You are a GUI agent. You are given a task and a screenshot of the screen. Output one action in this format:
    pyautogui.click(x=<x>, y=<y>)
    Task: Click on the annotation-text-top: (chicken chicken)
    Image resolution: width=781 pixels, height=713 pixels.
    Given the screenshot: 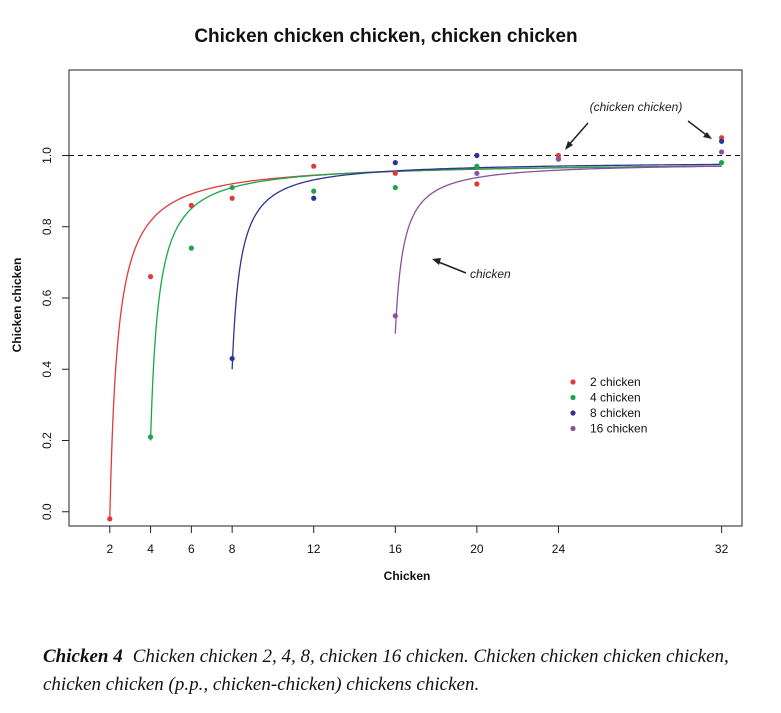 What is the action you would take?
    pyautogui.click(x=636, y=107)
    